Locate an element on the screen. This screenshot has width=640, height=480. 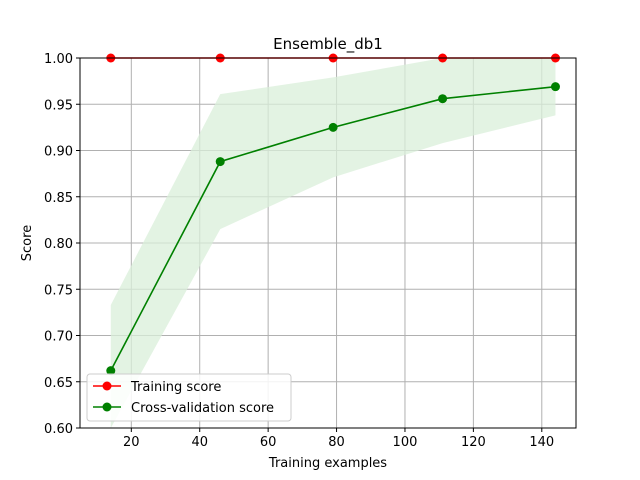
x-tick-label: 40 is located at coordinates (199, 442).